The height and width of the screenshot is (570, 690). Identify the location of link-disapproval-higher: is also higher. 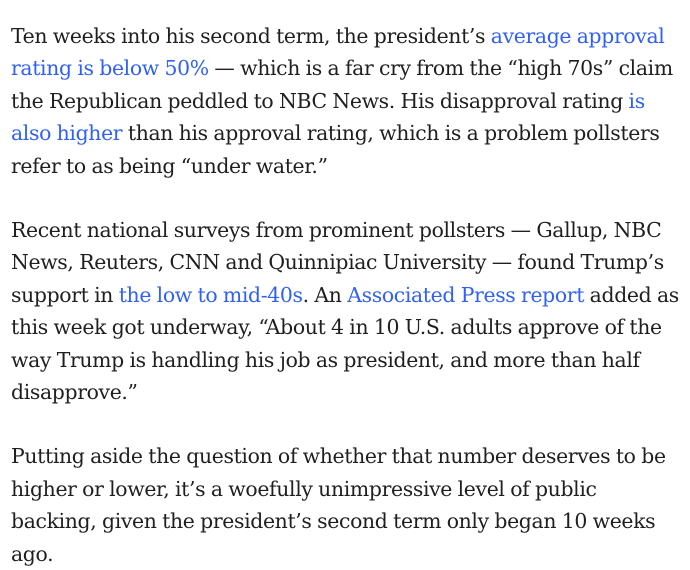
(328, 117).